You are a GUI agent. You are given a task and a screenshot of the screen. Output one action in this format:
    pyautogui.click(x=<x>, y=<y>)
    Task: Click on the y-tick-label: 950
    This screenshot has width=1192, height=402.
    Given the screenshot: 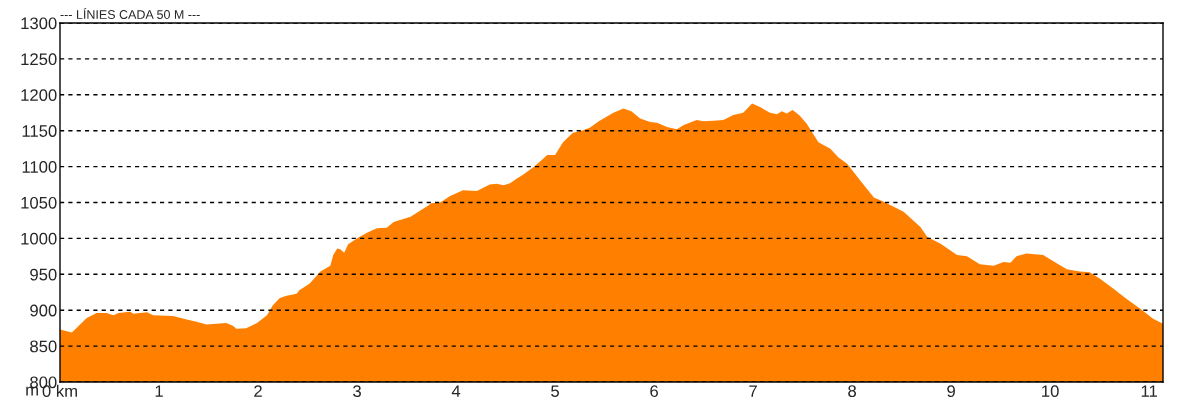 What is the action you would take?
    pyautogui.click(x=43, y=274)
    